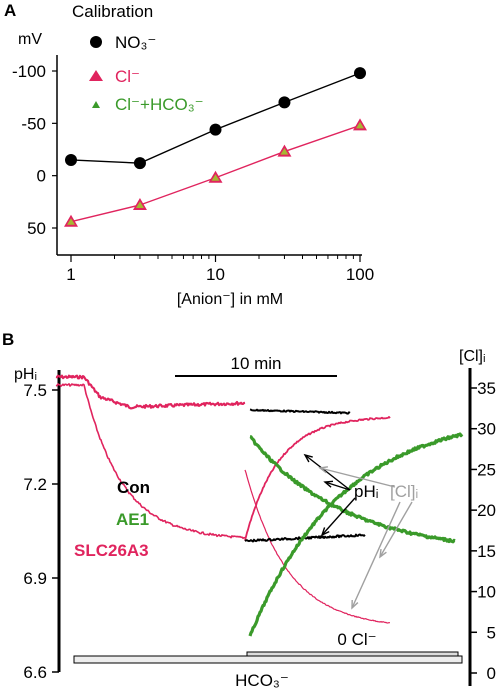 Image resolution: width=500 pixels, height=694 pixels. Describe the element at coordinates (35, 672) in the screenshot. I see `left-tick-label: 6.6` at that location.